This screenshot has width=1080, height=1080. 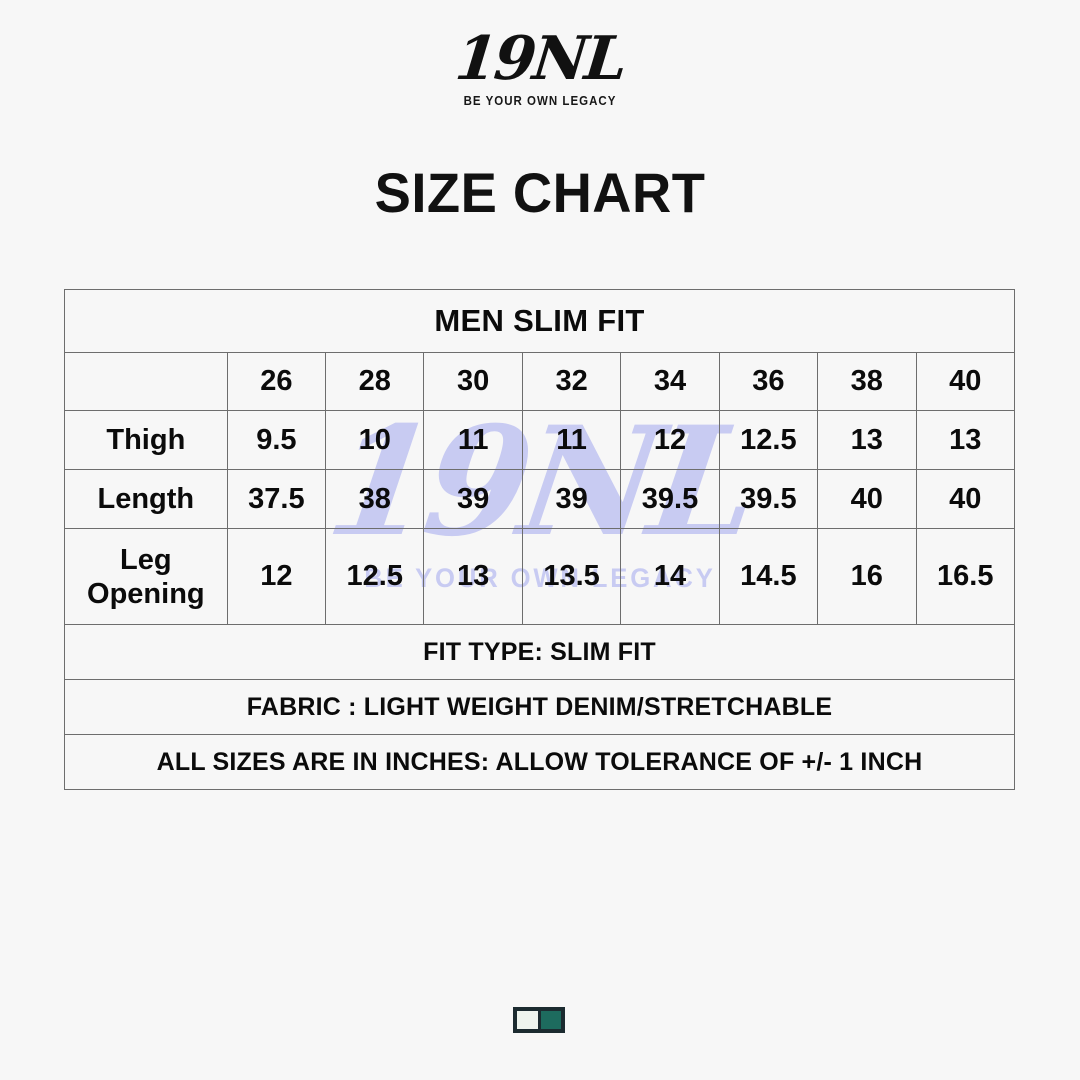 I want to click on size-header-40: 40, so click(x=965, y=381).